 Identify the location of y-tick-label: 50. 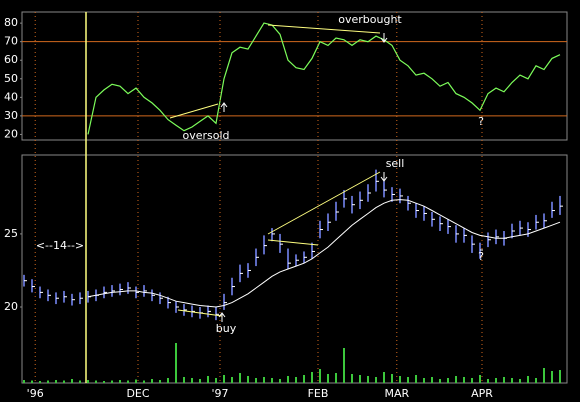
(11, 78).